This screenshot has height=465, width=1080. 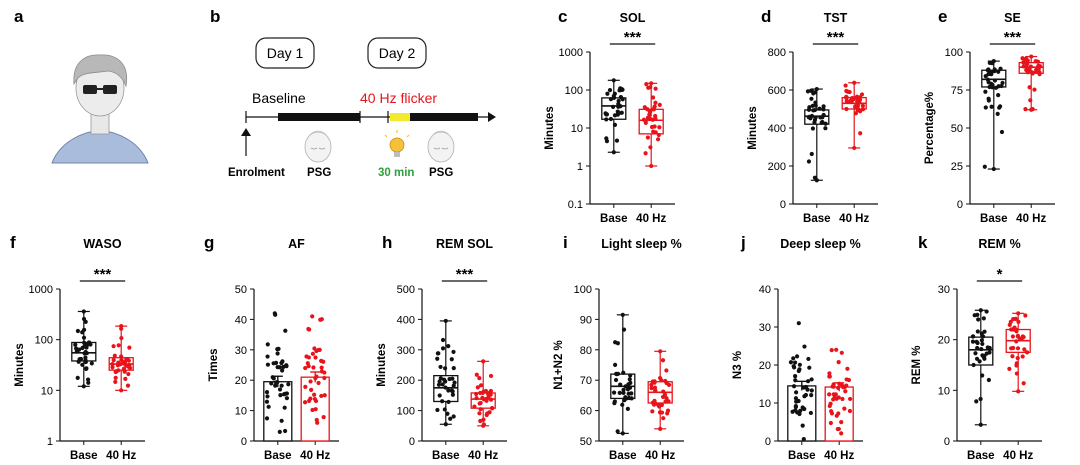 I want to click on y-tick-label: 400, so click(x=777, y=129).